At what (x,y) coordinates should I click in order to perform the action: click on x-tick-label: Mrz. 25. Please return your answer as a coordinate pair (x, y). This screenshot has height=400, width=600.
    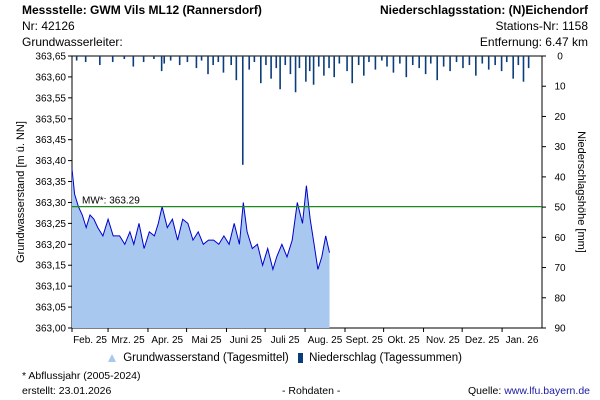
    Looking at the image, I should click on (128, 340).